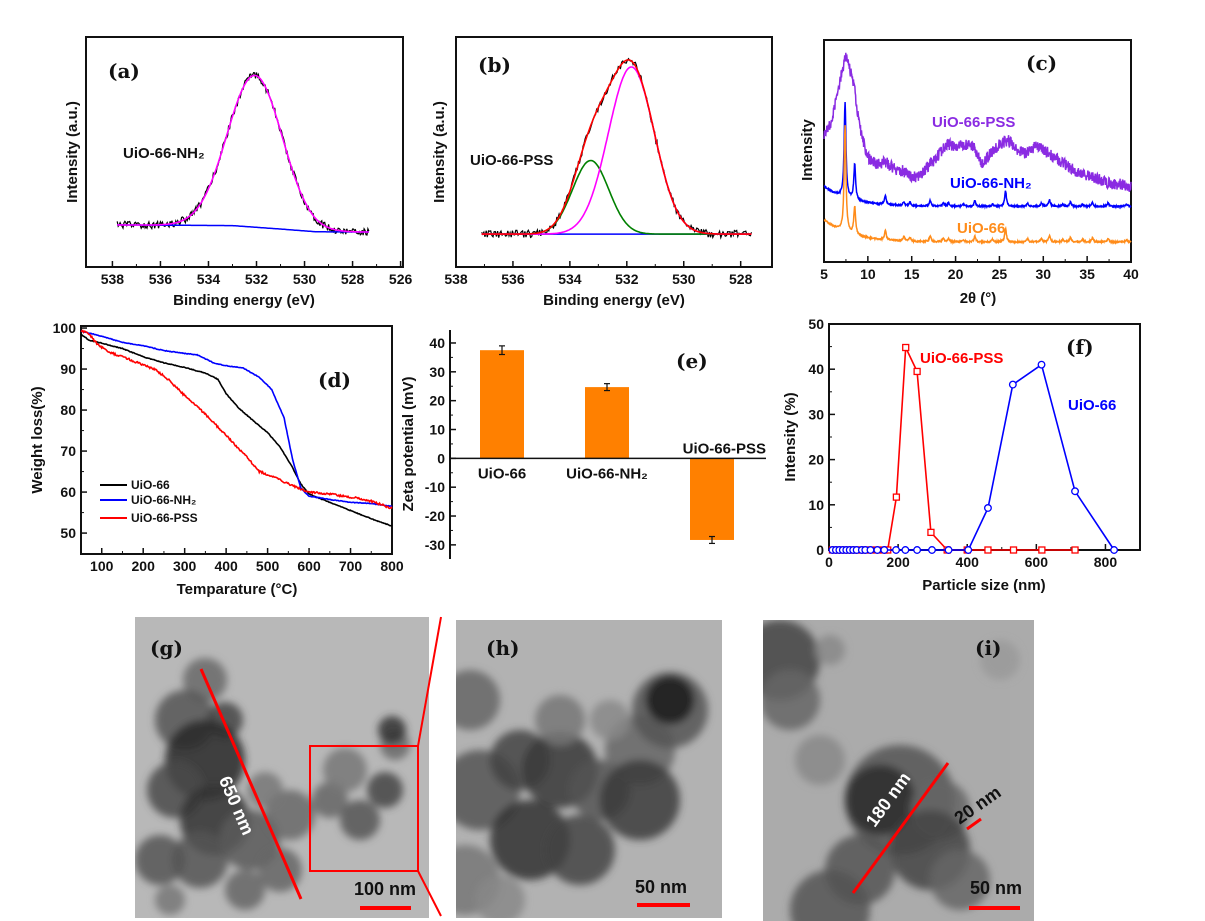 The image size is (1205, 921). What do you see at coordinates (790, 436) in the screenshot?
I see `y-axis-label: Intensity (%)` at bounding box center [790, 436].